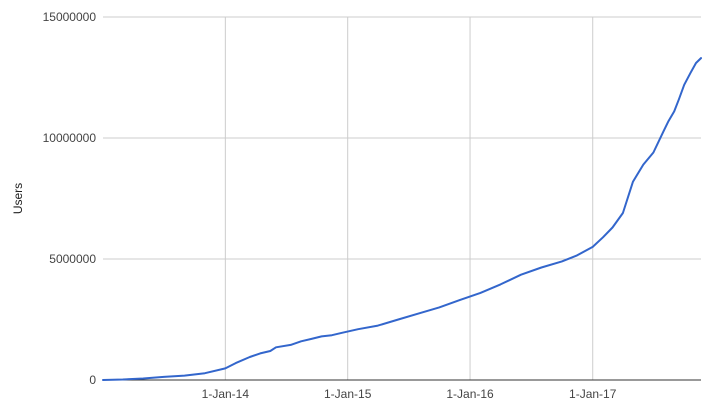 This screenshot has width=710, height=408. What do you see at coordinates (92, 380) in the screenshot?
I see `y-tick-label: 0` at bounding box center [92, 380].